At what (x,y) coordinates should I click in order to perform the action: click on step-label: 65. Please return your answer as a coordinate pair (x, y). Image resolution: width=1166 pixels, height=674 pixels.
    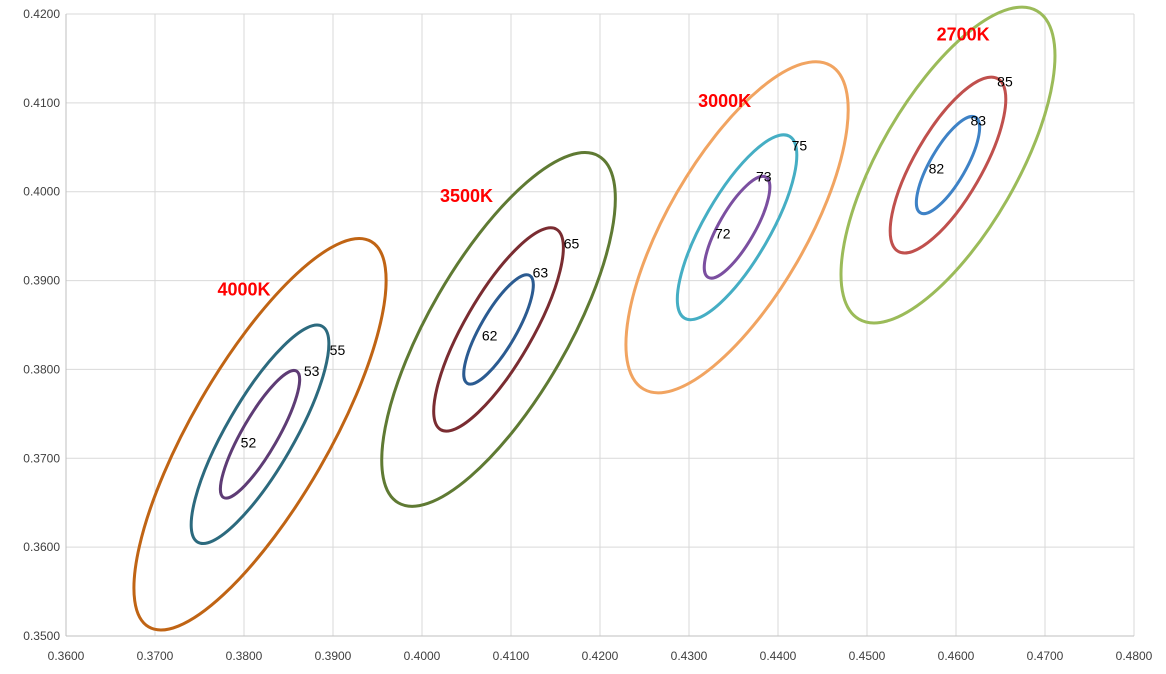
    Looking at the image, I should click on (572, 243).